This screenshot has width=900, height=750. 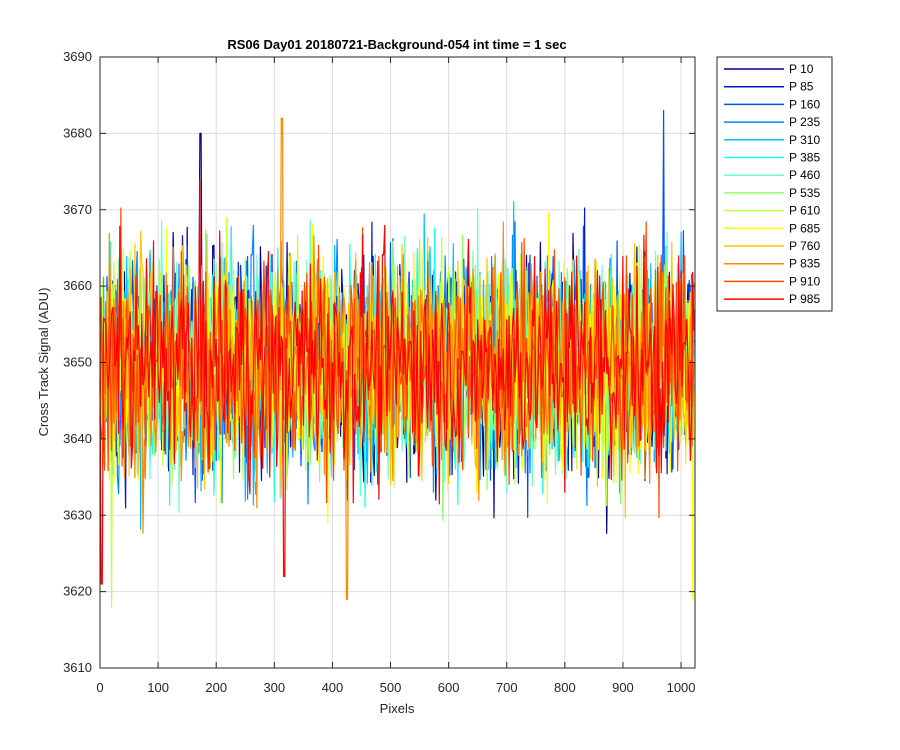 I want to click on y-axis-label: Cross Track Signal (ADU), so click(x=43, y=362).